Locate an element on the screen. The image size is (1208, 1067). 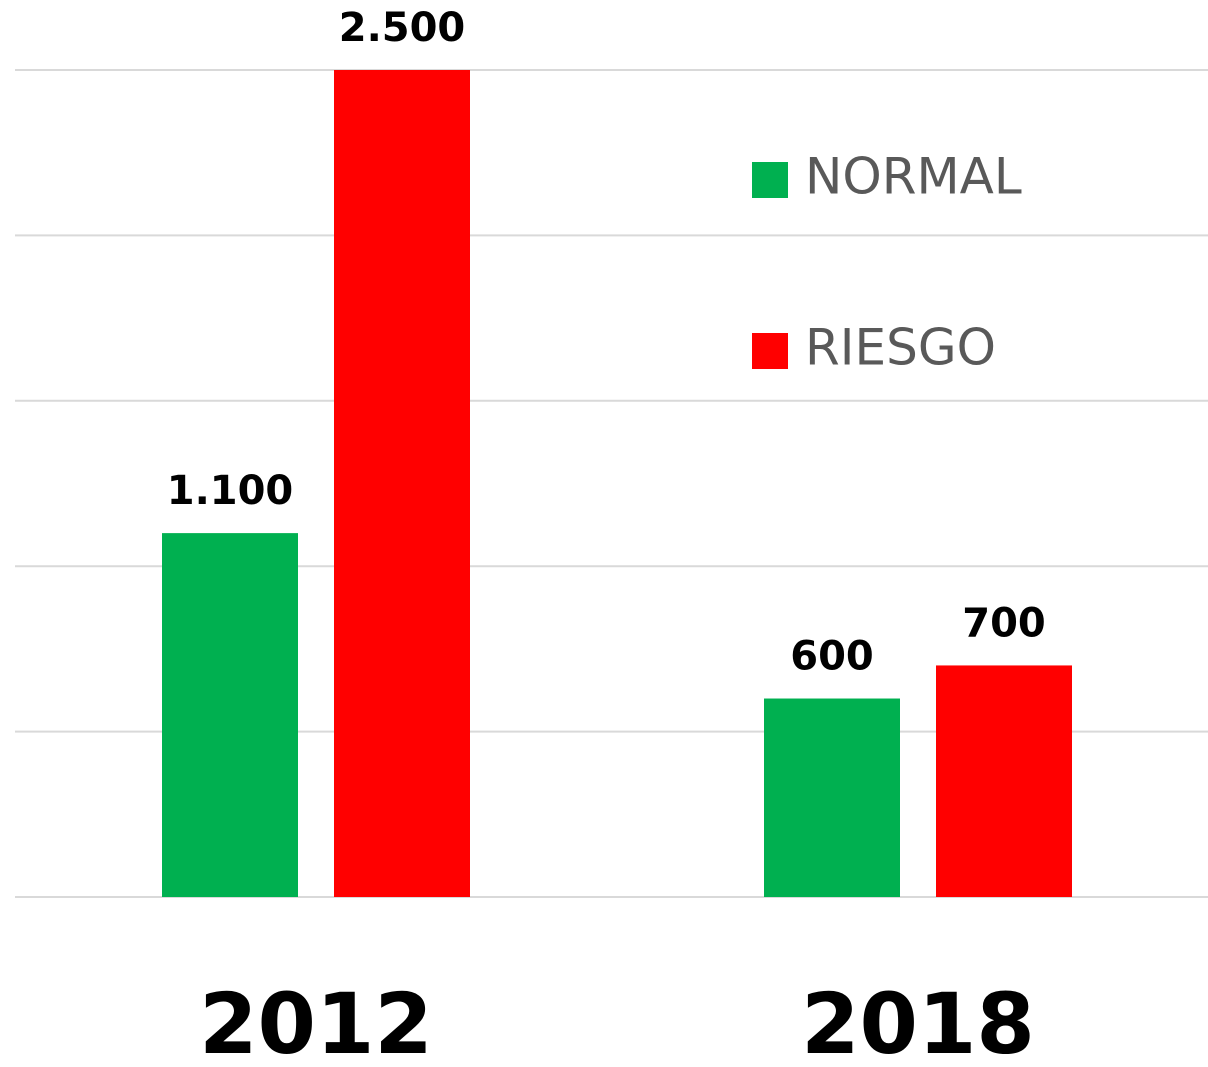
value-label: 2.500 is located at coordinates (402, 28).